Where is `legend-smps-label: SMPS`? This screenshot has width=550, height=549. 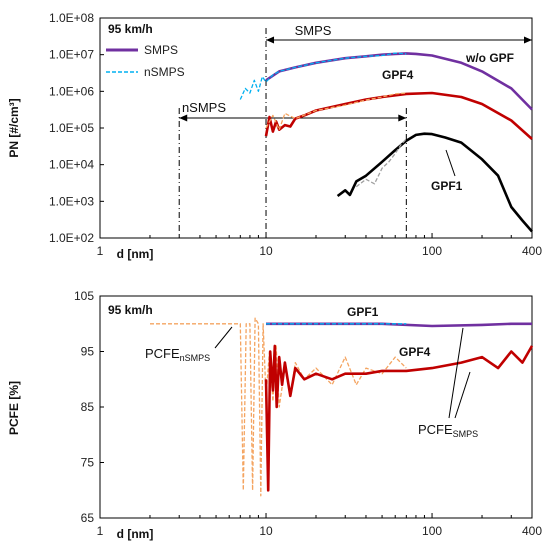 legend-smps-label: SMPS is located at coordinates (161, 50).